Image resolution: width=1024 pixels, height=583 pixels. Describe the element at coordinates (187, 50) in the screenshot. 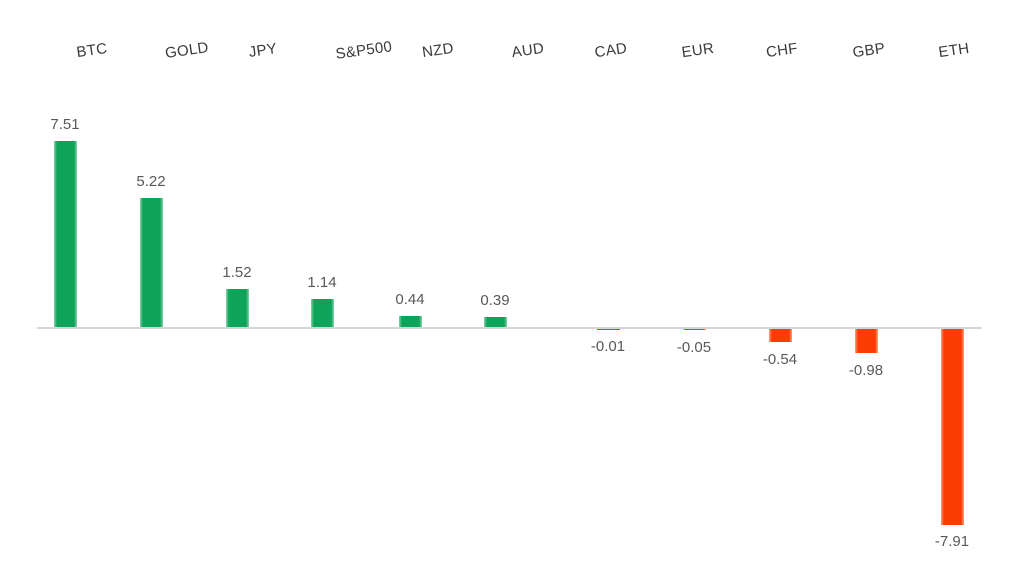

I see `category-label-GOLD: GOLD` at that location.